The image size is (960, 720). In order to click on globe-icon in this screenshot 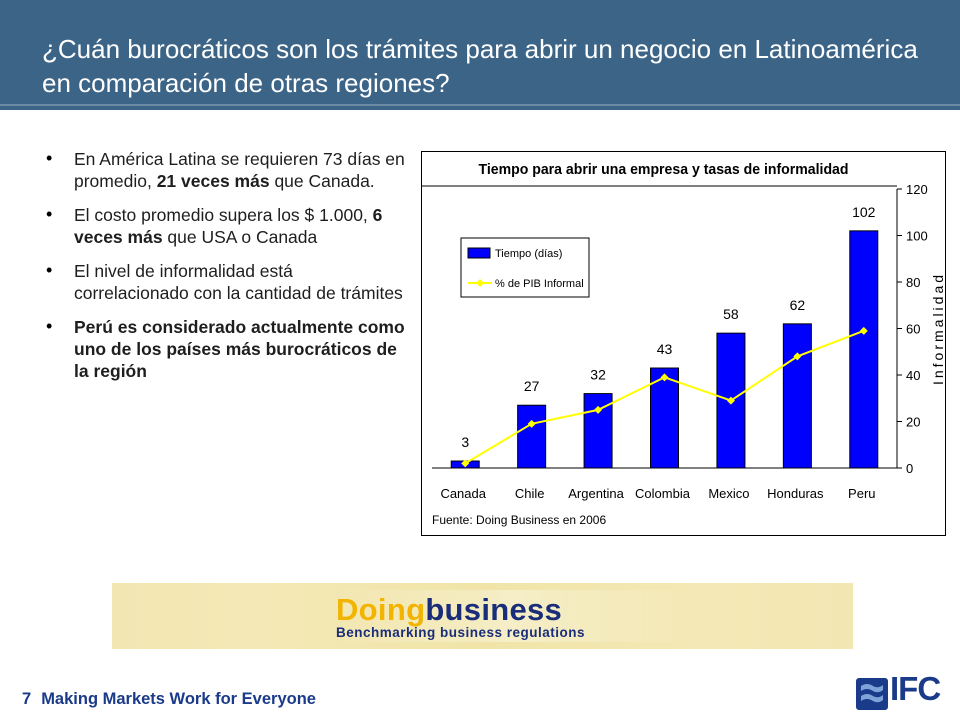, I will do `click(872, 694)`.